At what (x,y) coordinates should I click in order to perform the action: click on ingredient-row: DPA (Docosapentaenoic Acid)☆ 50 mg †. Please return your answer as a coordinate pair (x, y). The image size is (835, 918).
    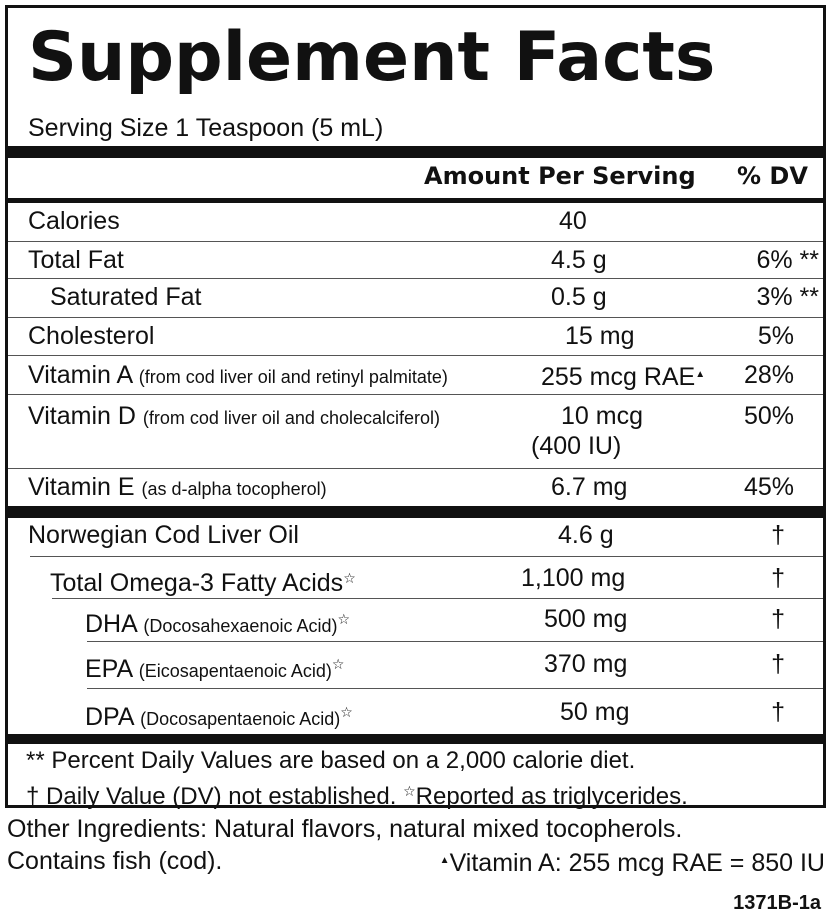
    Looking at the image, I should click on (415, 712).